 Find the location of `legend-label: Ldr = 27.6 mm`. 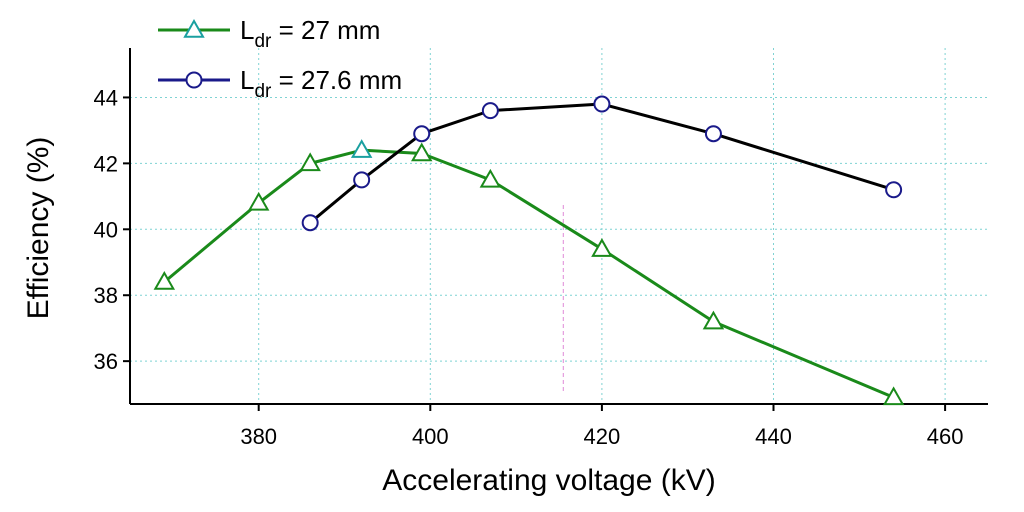

legend-label: Ldr = 27.6 mm is located at coordinates (321, 83).